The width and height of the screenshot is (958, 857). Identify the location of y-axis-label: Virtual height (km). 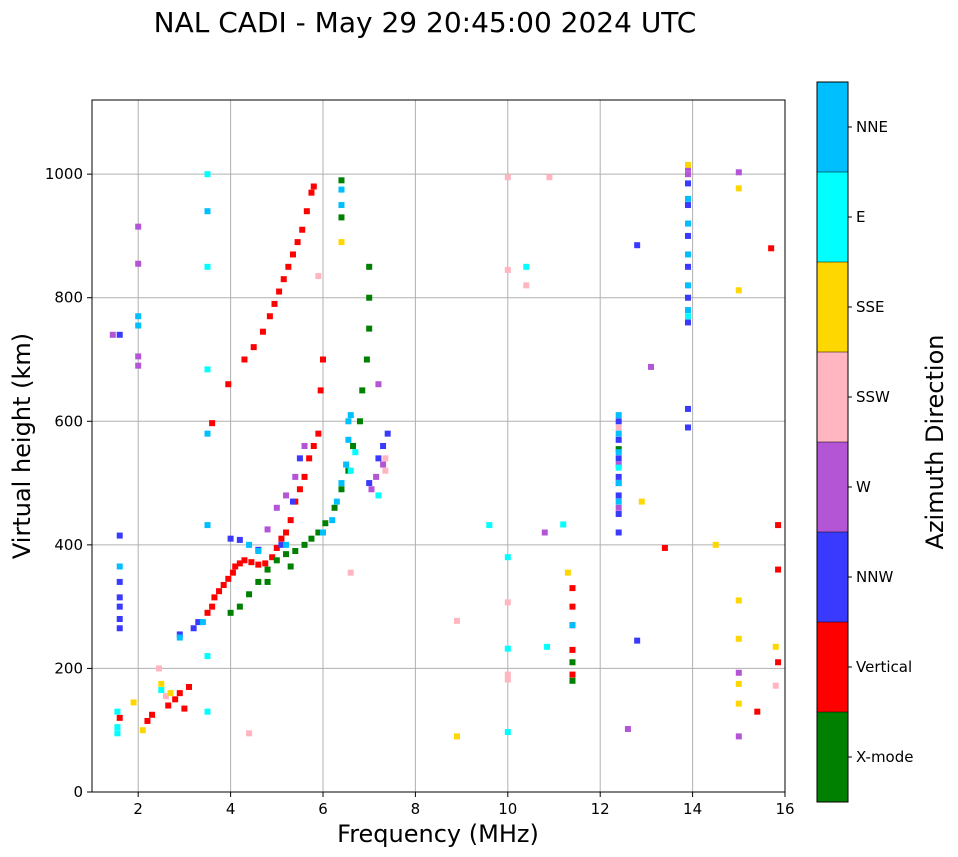
(22, 446).